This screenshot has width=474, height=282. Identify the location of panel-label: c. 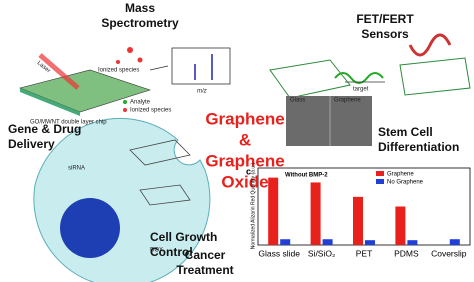
(248, 171).